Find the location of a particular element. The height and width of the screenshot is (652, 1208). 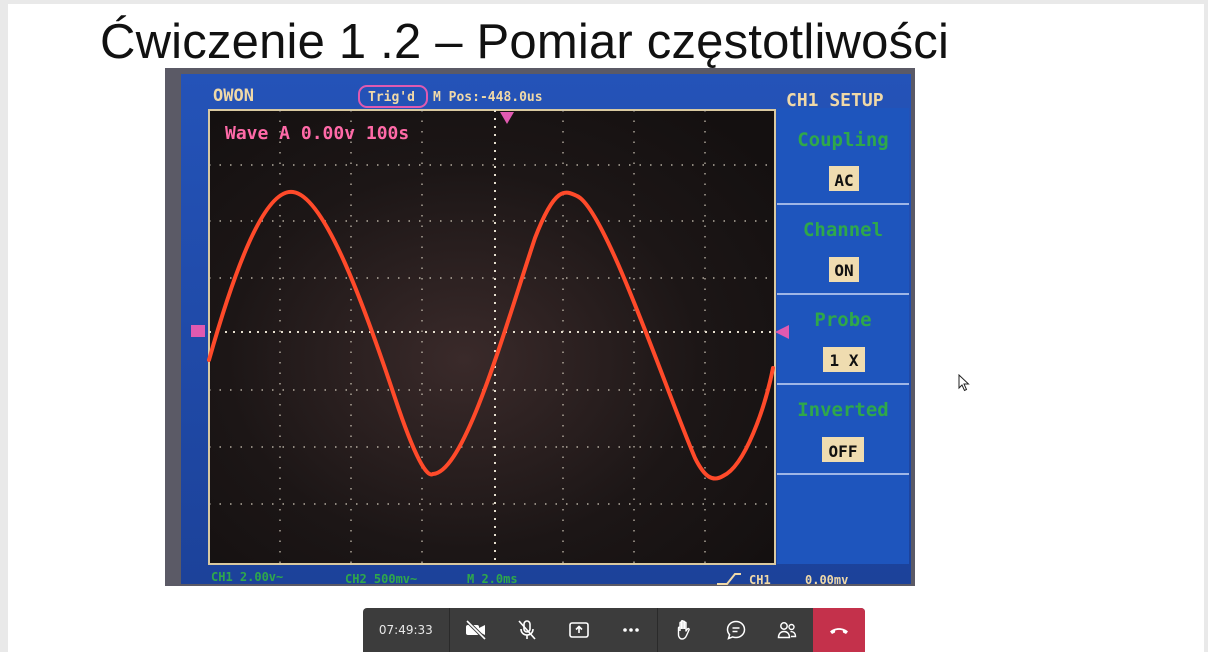

menu-probe-value: 1 X is located at coordinates (844, 360).